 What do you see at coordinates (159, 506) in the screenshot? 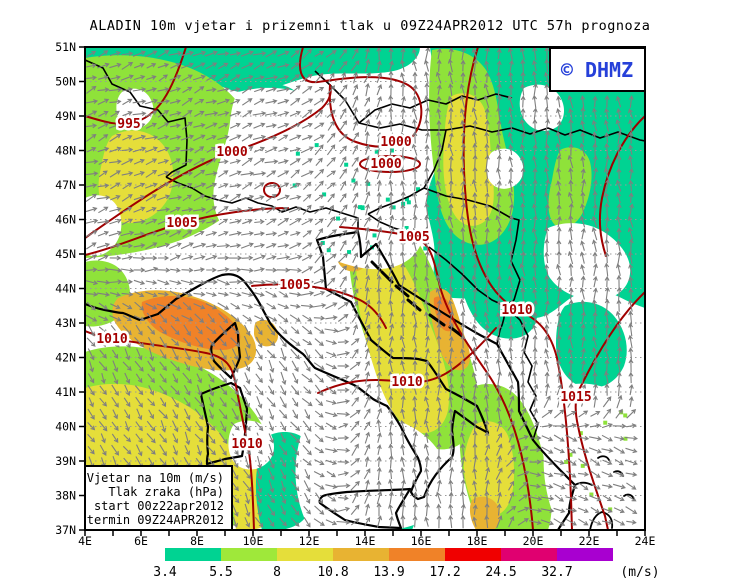
I see `info-line-start: start 00z22apr2012` at bounding box center [159, 506].